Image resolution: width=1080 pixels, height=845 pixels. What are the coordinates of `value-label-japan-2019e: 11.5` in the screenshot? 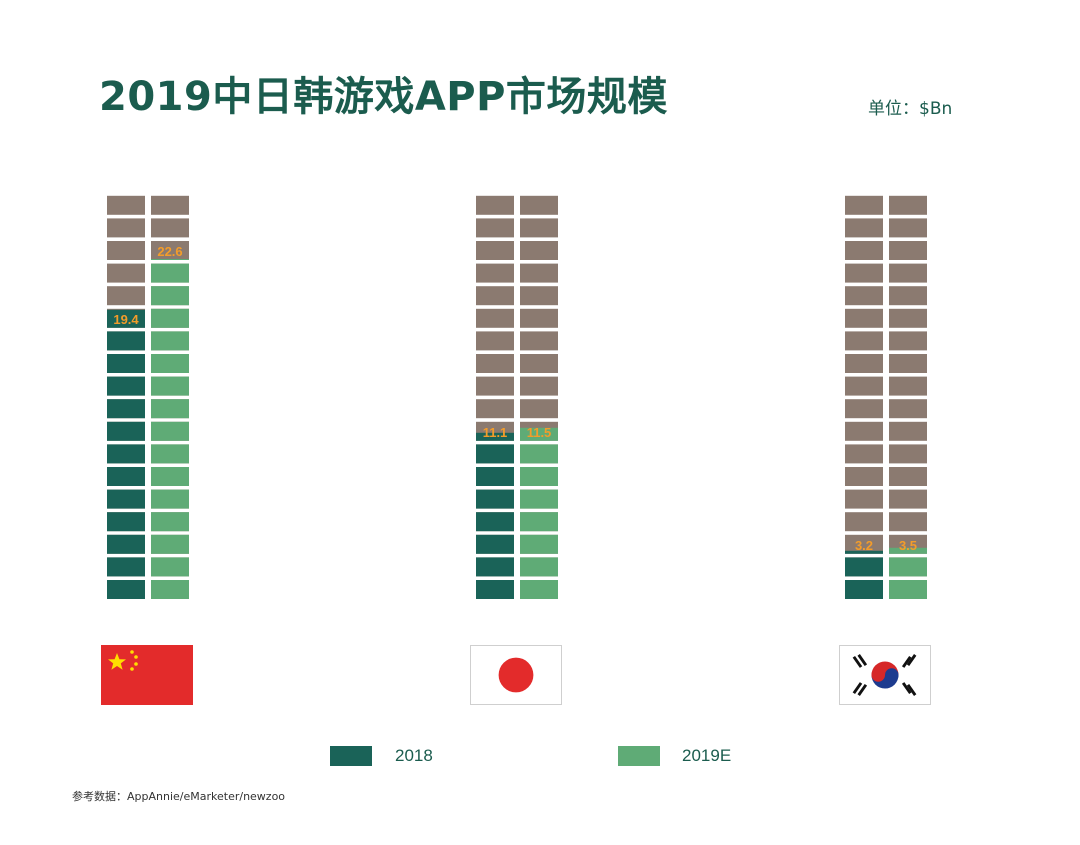 It's located at (539, 432).